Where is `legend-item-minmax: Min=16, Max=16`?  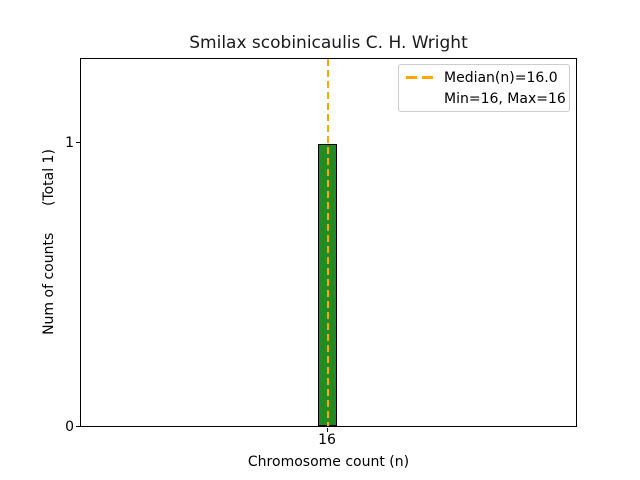 legend-item-minmax: Min=16, Max=16 is located at coordinates (486, 98).